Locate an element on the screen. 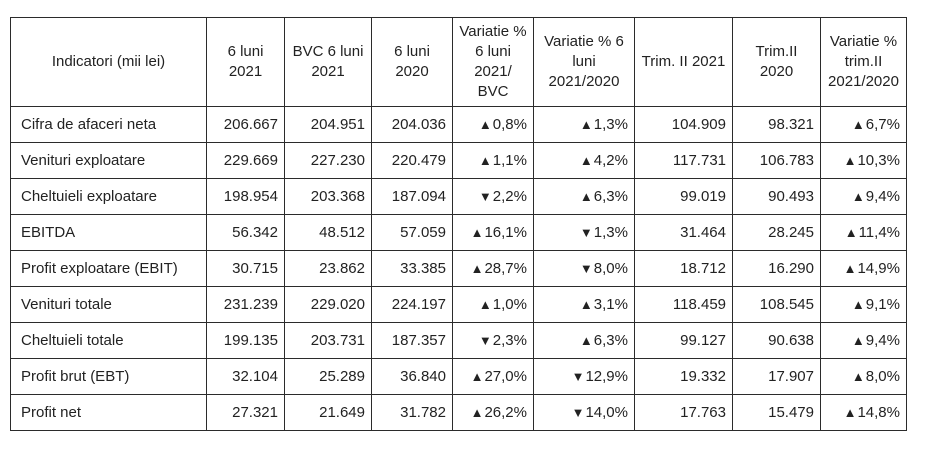  cell-variatie-6-luni: ▼1,3% is located at coordinates (584, 232).